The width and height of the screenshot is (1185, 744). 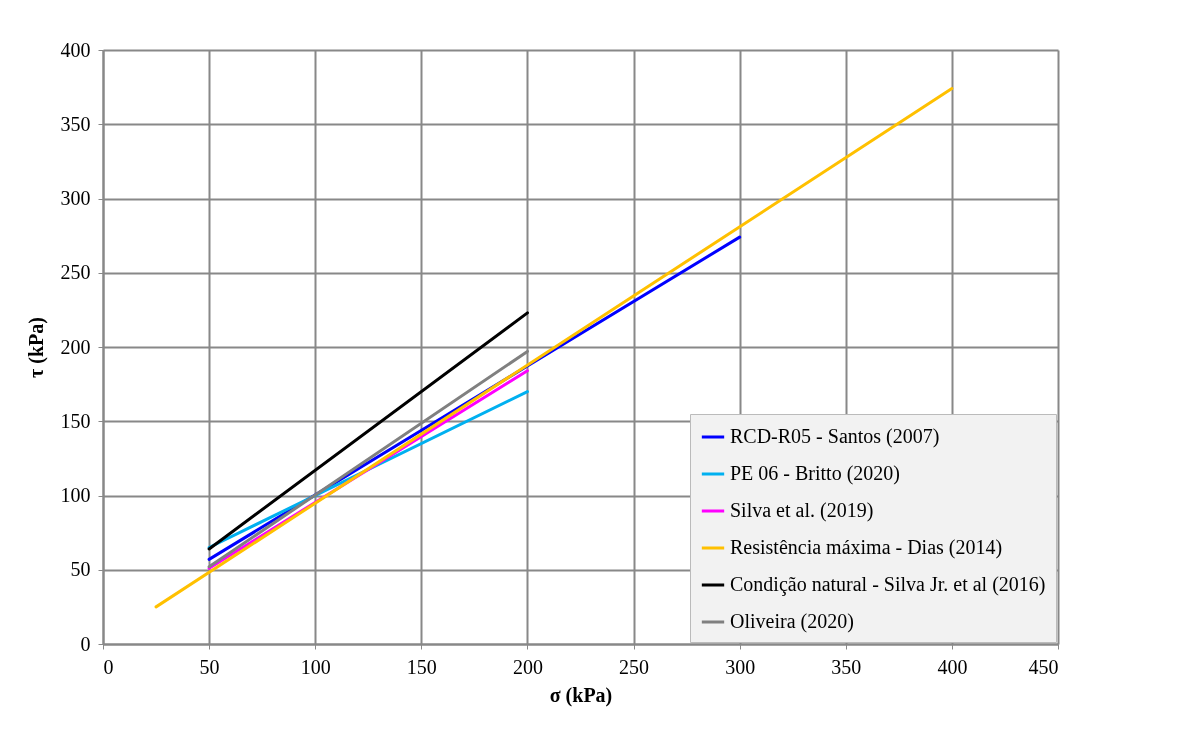 I want to click on y-axis-title: τ (kPa), so click(x=36, y=347).